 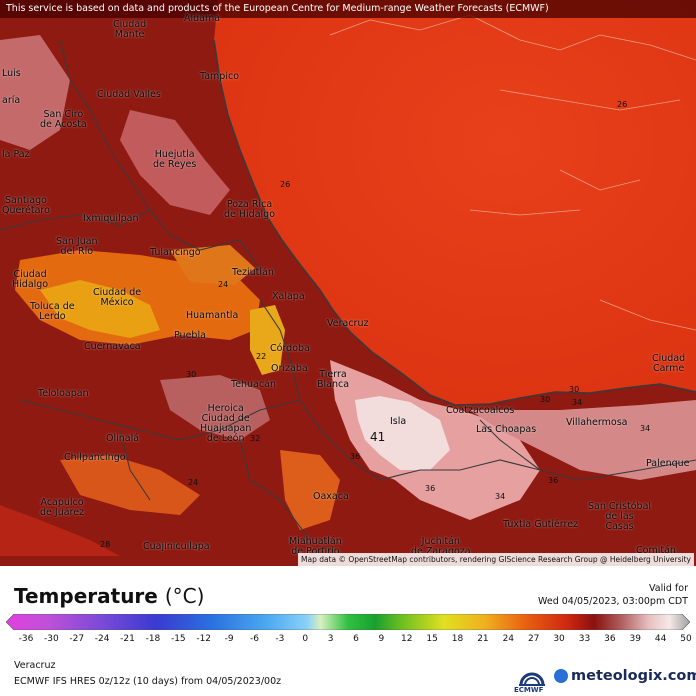 What do you see at coordinates (129, 94) in the screenshot?
I see `city-label: Ciudad Valles` at bounding box center [129, 94].